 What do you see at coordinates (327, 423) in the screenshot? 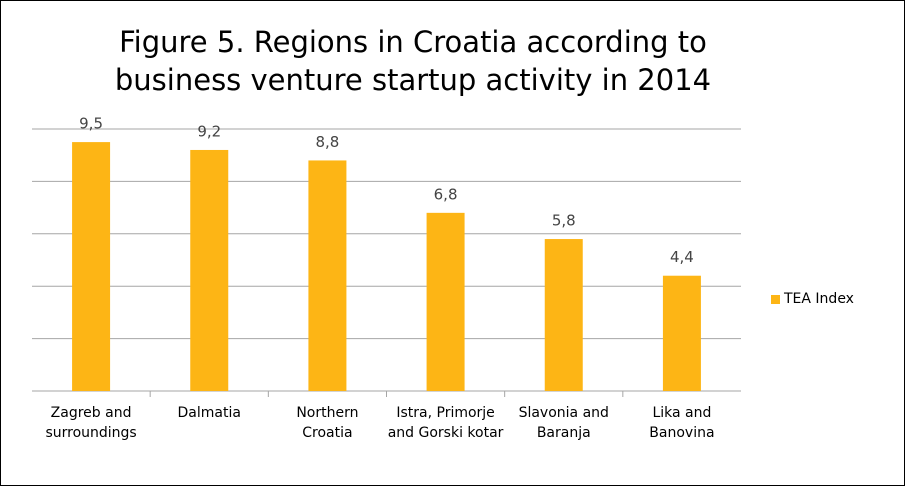
I see `x-tick-label: Northern Croatia` at bounding box center [327, 423].